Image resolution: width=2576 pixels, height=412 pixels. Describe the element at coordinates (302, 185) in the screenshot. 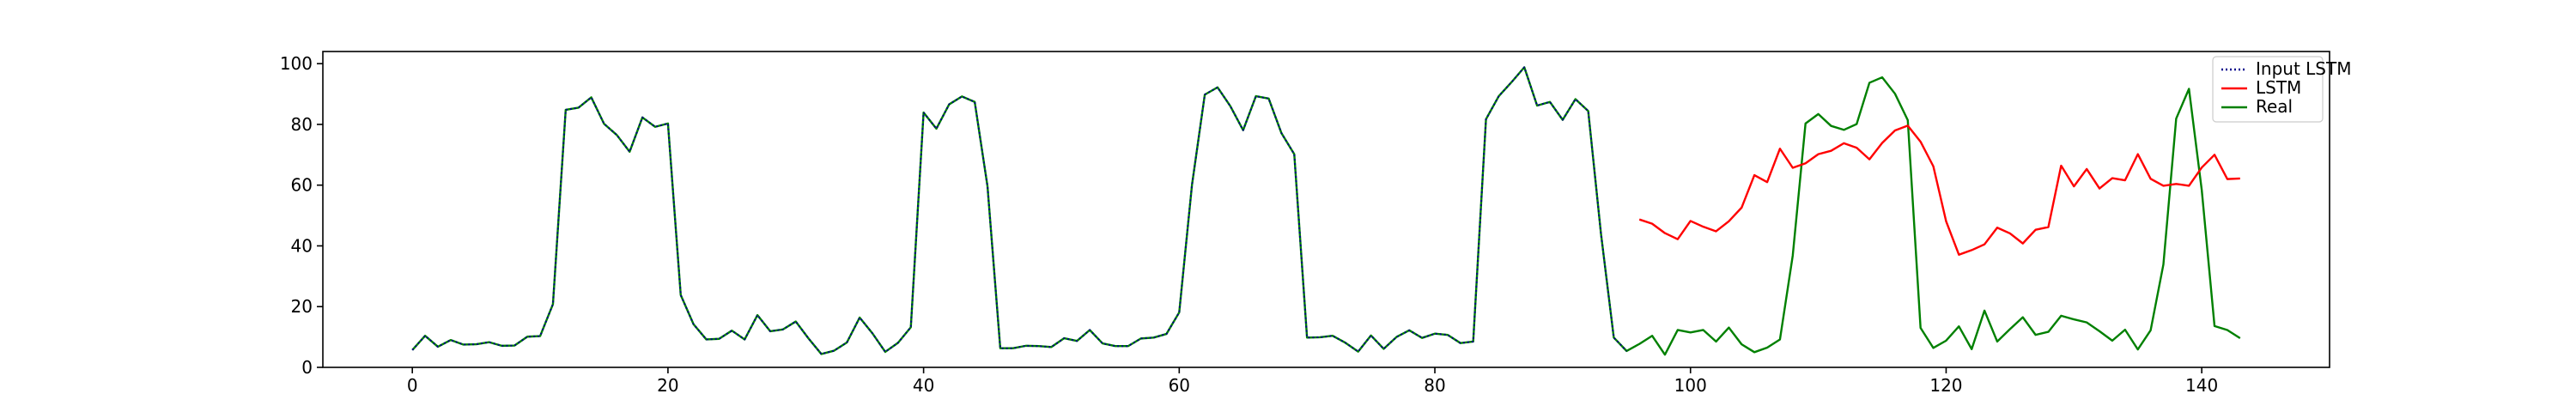

I see `y-tick-label: 60` at that location.